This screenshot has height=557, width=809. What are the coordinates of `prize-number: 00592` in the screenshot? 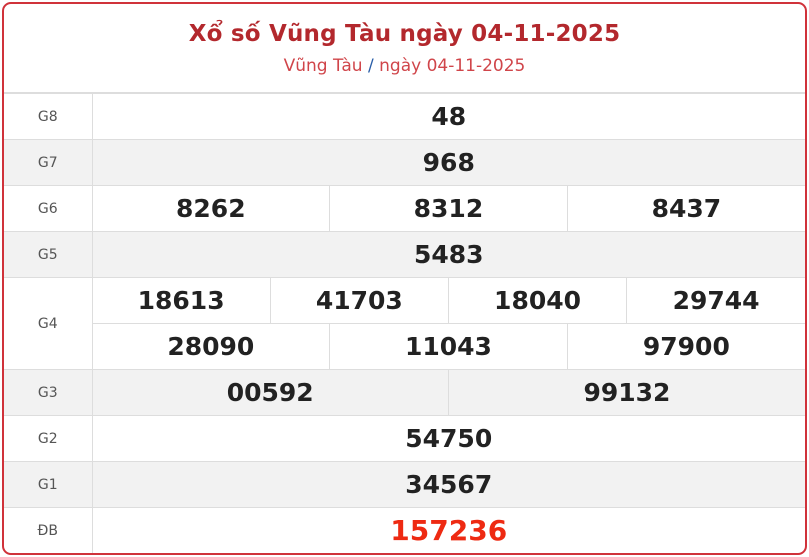 It's located at (270, 392).